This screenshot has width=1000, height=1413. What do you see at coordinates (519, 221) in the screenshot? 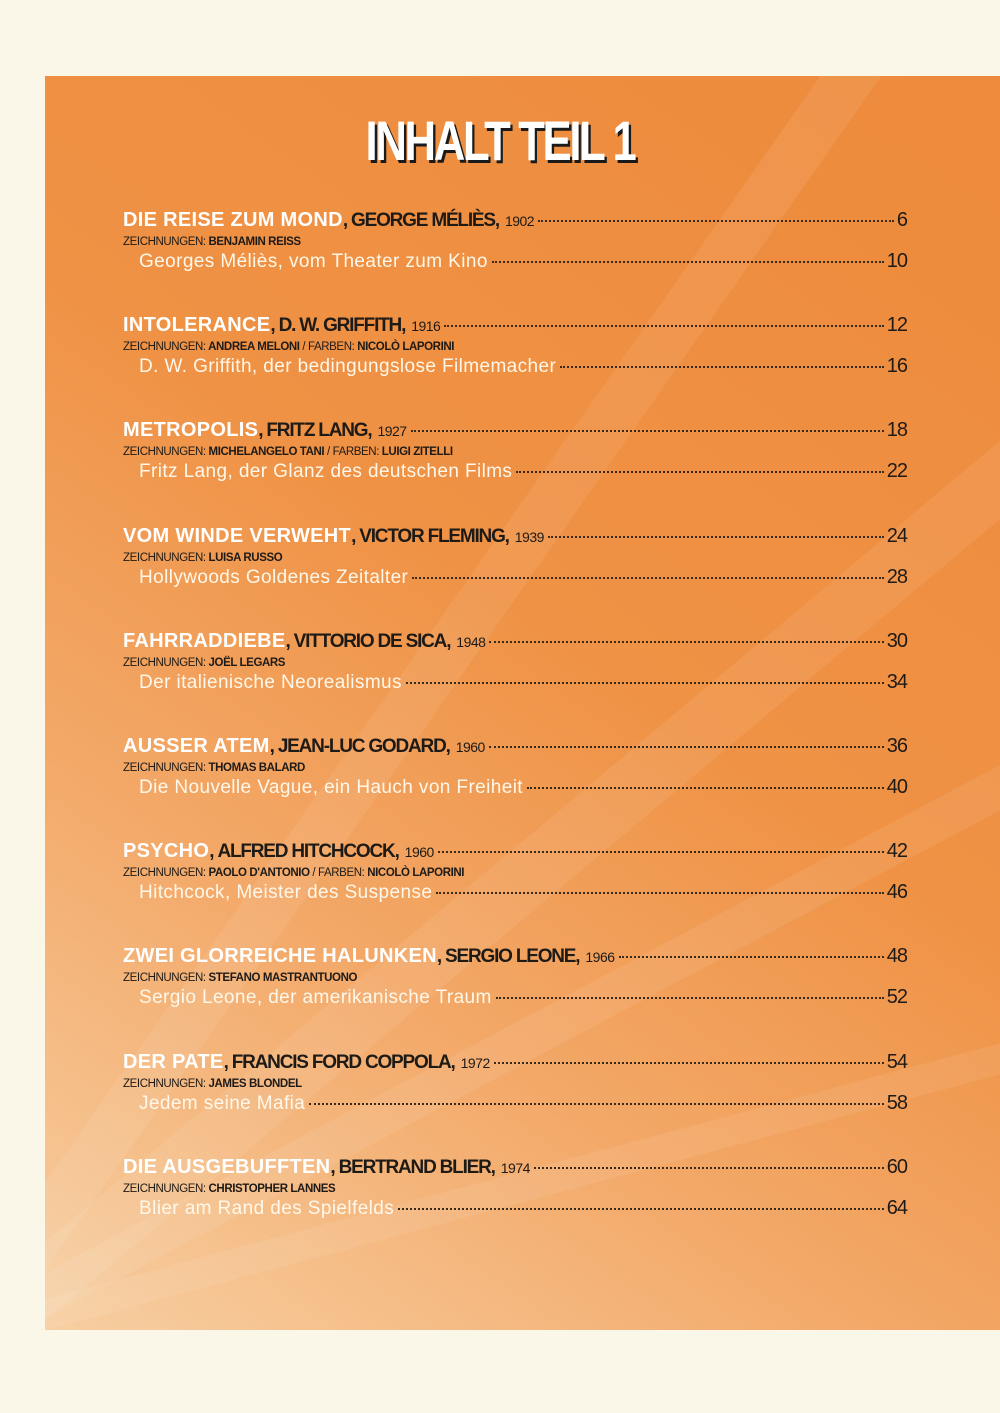
I see `year: 1902` at bounding box center [519, 221].